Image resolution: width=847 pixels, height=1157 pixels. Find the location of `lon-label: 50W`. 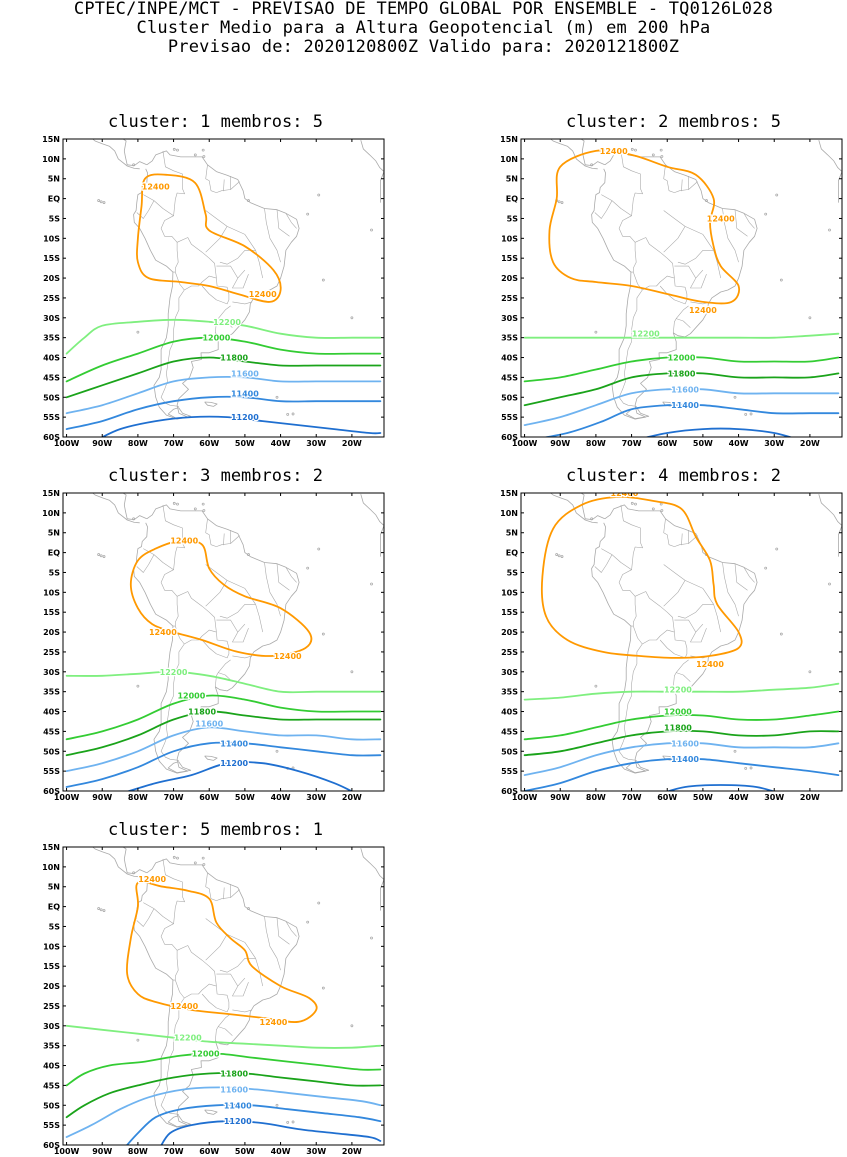

lon-label: 50W is located at coordinates (245, 797).